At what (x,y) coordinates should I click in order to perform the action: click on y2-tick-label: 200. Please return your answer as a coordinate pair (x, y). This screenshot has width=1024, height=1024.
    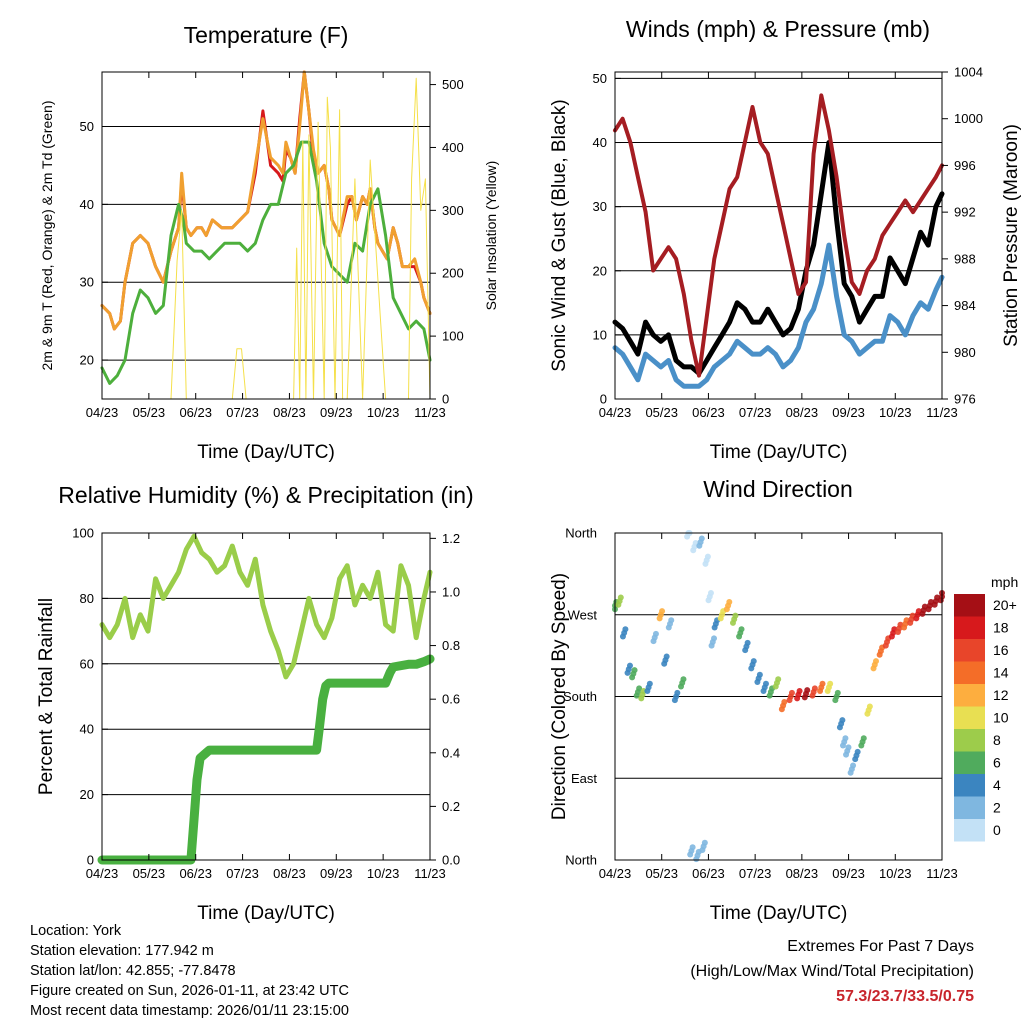
    Looking at the image, I should click on (453, 273).